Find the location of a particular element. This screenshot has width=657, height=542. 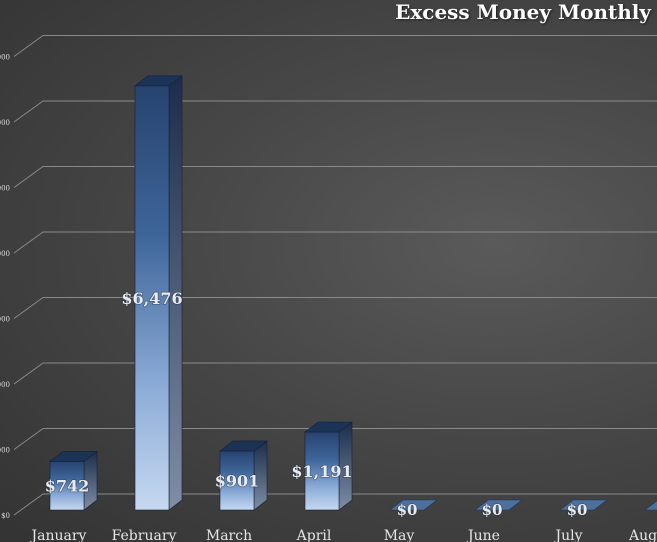

bar-july is located at coordinates (583, 505).